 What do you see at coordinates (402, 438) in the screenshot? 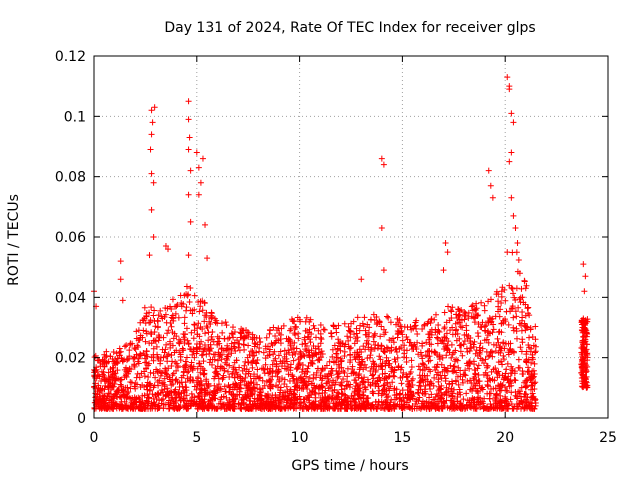
I see `x-tick-label: 15` at bounding box center [402, 438].